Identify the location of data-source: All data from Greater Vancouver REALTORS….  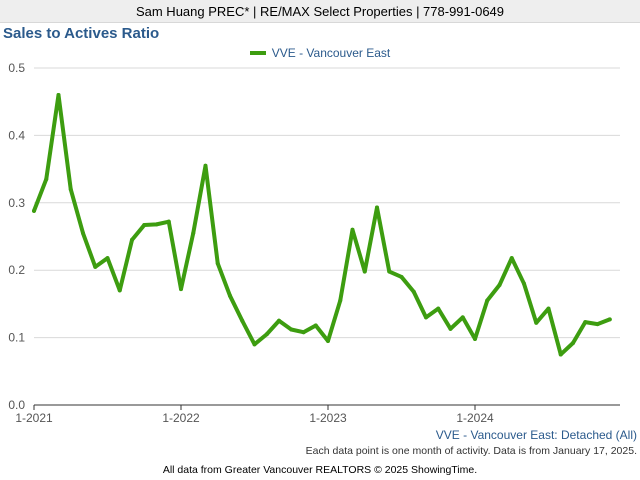
(320, 470).